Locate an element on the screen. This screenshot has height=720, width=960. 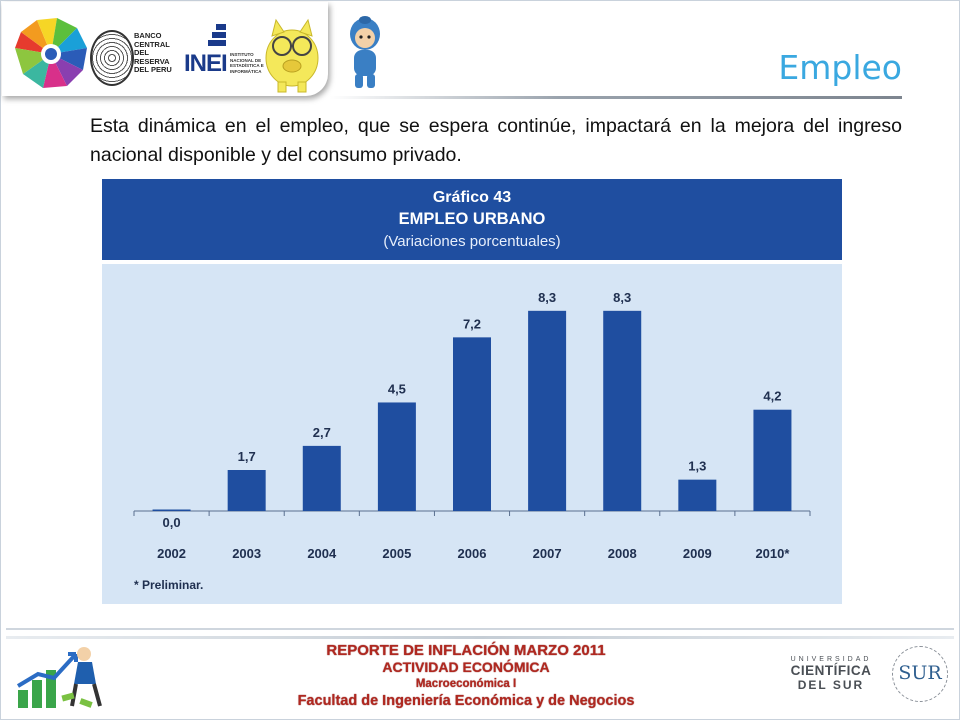
category-label: 2008 is located at coordinates (622, 553).